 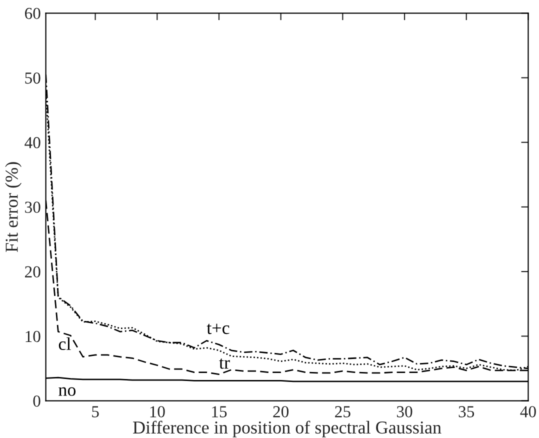 I want to click on y-tick-label: 0, so click(x=36, y=401).